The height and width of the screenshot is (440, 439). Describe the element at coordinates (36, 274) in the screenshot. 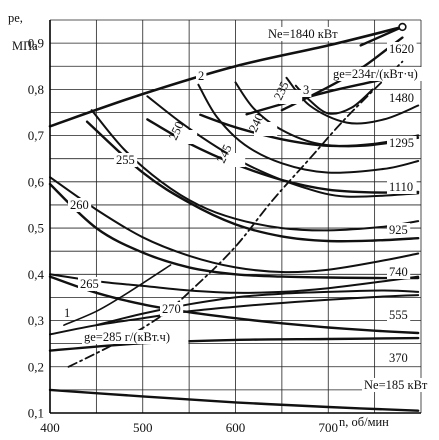

I see `y-tick-label: 0,4` at that location.